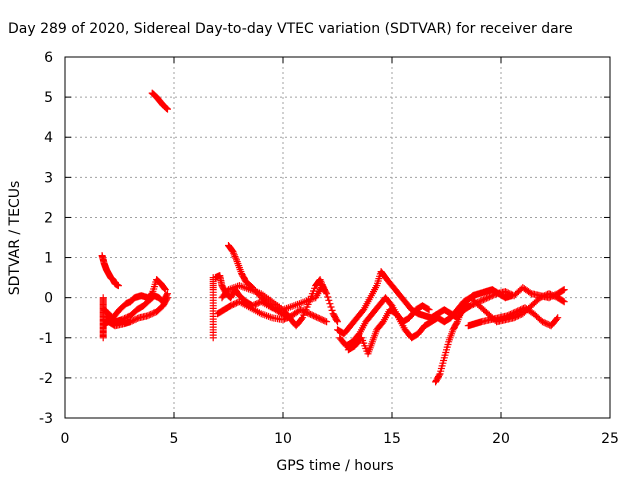 This screenshot has width=640, height=480. I want to click on y-tick-label: -3, so click(46, 419).